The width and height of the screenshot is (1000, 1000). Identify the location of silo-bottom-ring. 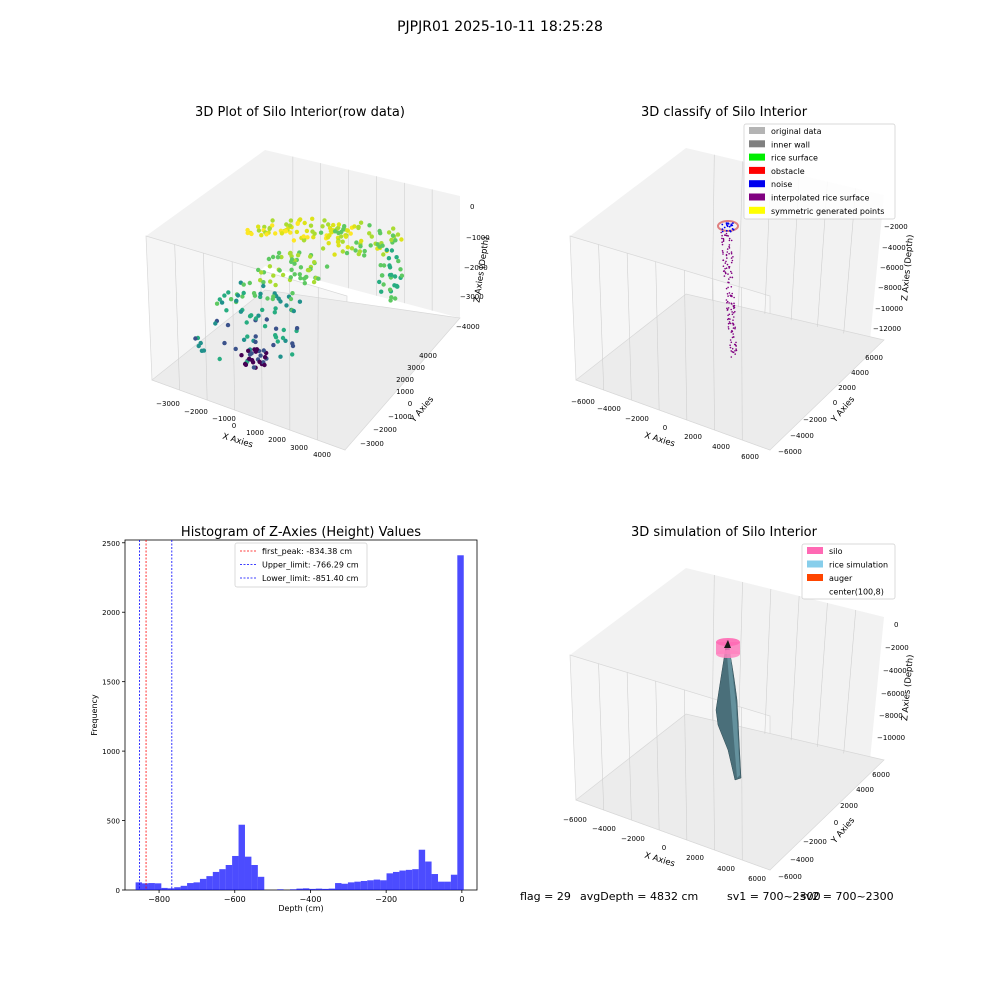
(728, 654).